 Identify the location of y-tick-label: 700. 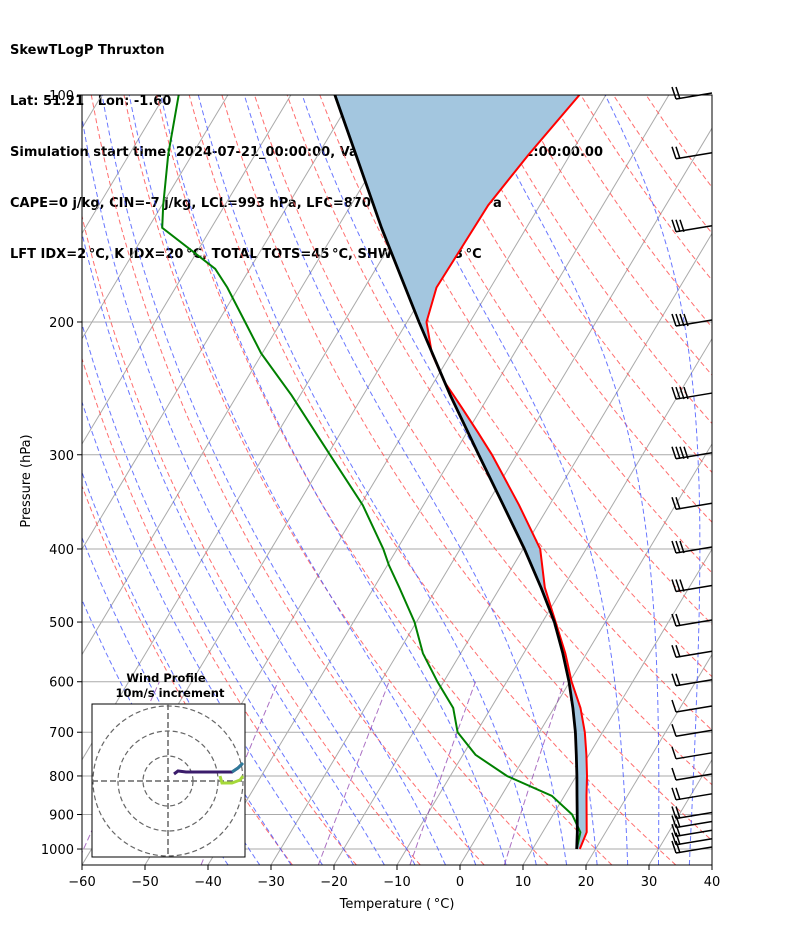
(61, 733).